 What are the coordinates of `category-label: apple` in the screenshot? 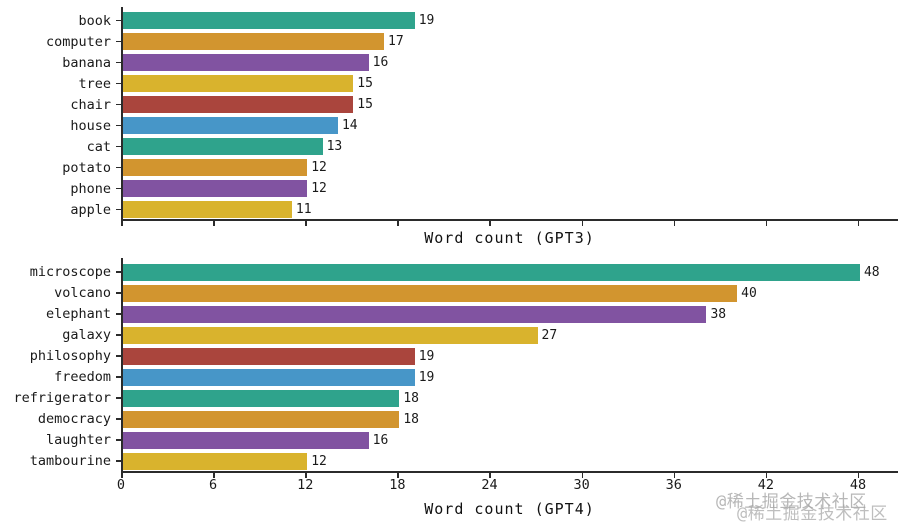 It's located at (90, 209).